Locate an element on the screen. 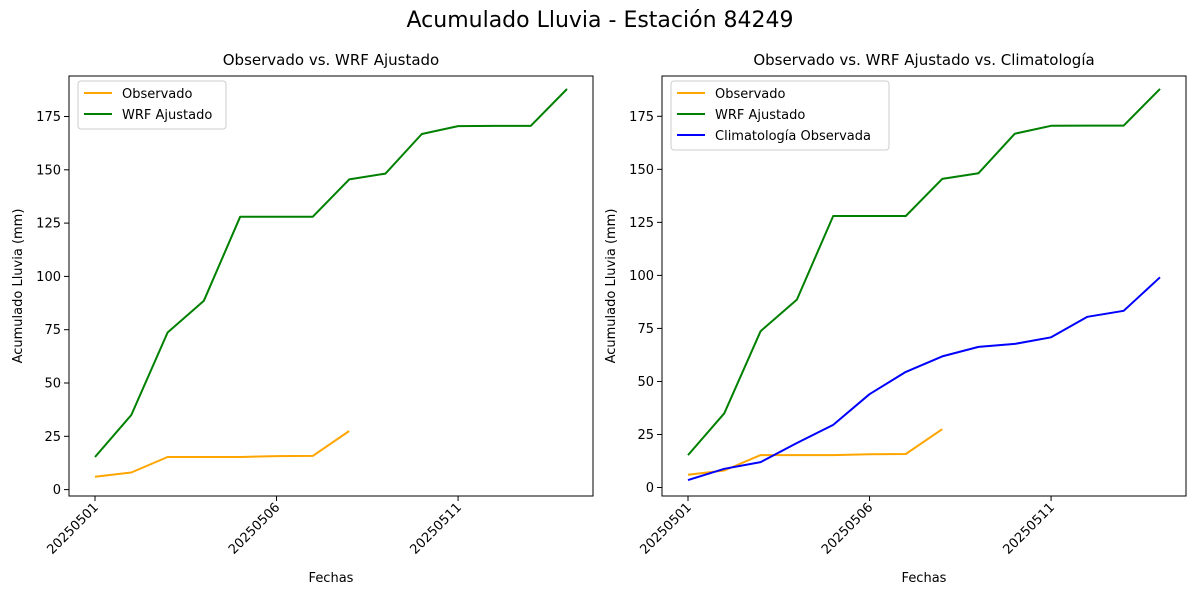 This screenshot has width=1200, height=600. chart-1-legend-box is located at coordinates (152, 105).